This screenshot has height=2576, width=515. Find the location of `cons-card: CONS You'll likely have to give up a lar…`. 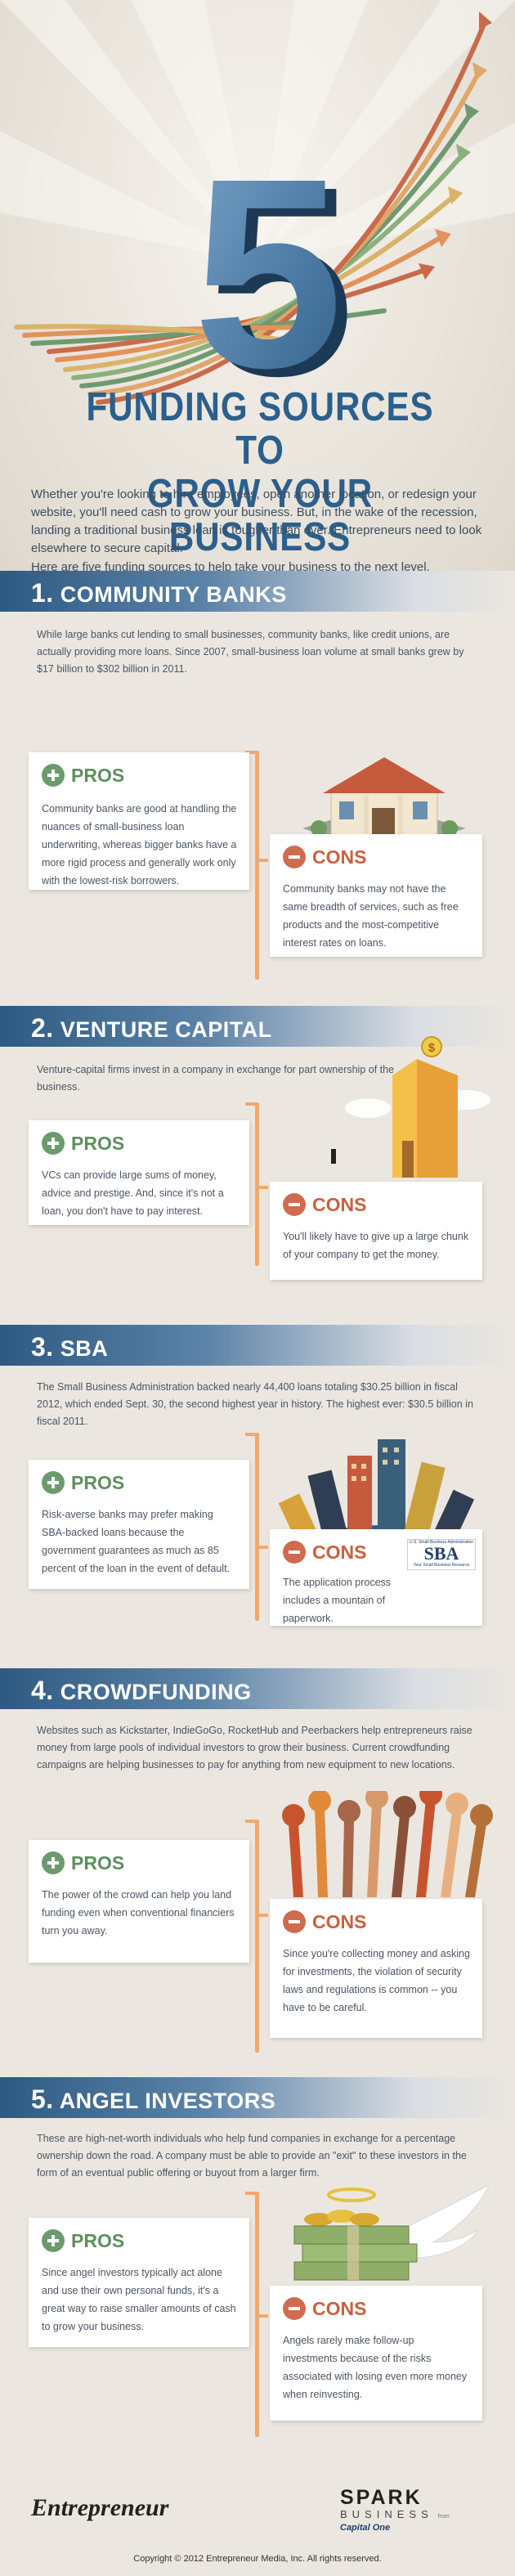

cons-card: CONS You'll likely have to give up a lar… is located at coordinates (376, 1231).